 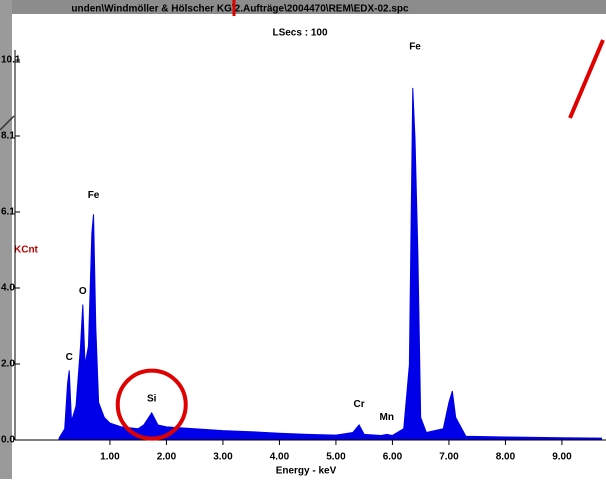 I want to click on x-tick-label: 5.00, so click(x=336, y=457).